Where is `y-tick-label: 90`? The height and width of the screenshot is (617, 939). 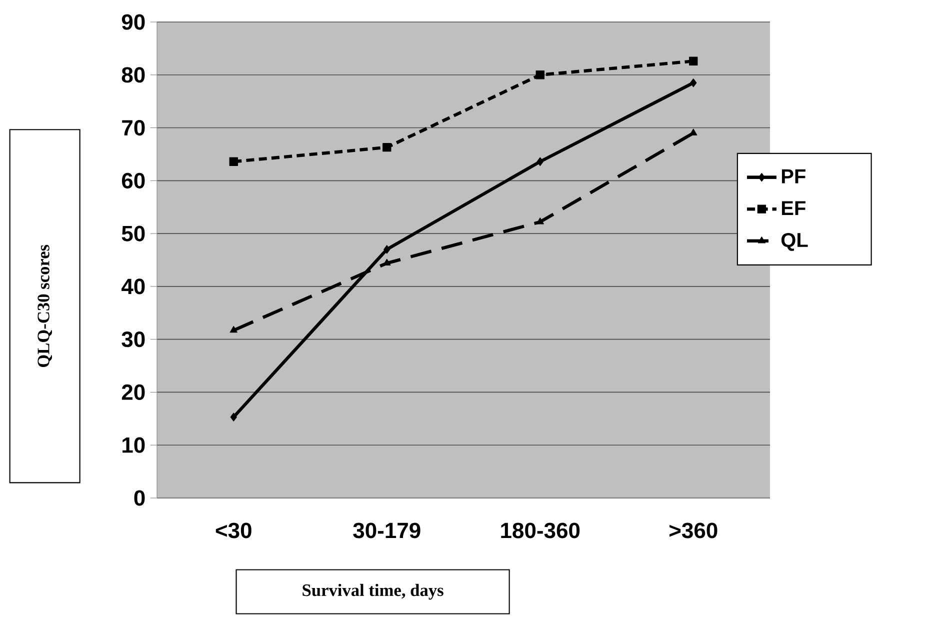
y-tick-label: 90 is located at coordinates (133, 22).